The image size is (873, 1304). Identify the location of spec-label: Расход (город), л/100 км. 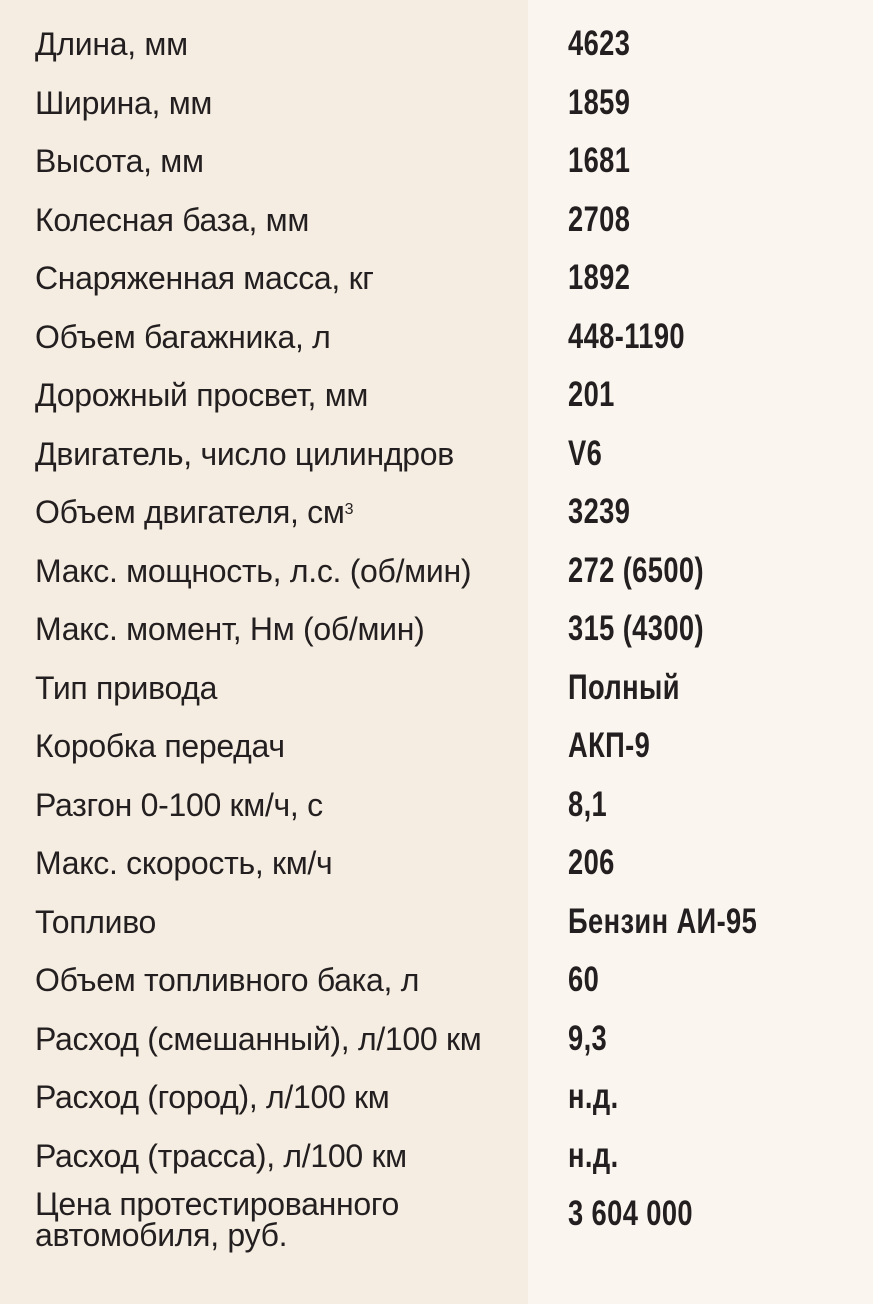
(212, 1097).